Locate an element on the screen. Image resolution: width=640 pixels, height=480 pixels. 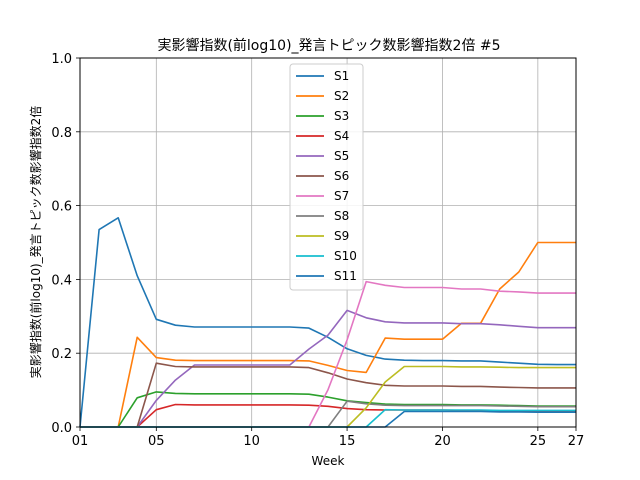
series-line-s11 is located at coordinates (328, 419).